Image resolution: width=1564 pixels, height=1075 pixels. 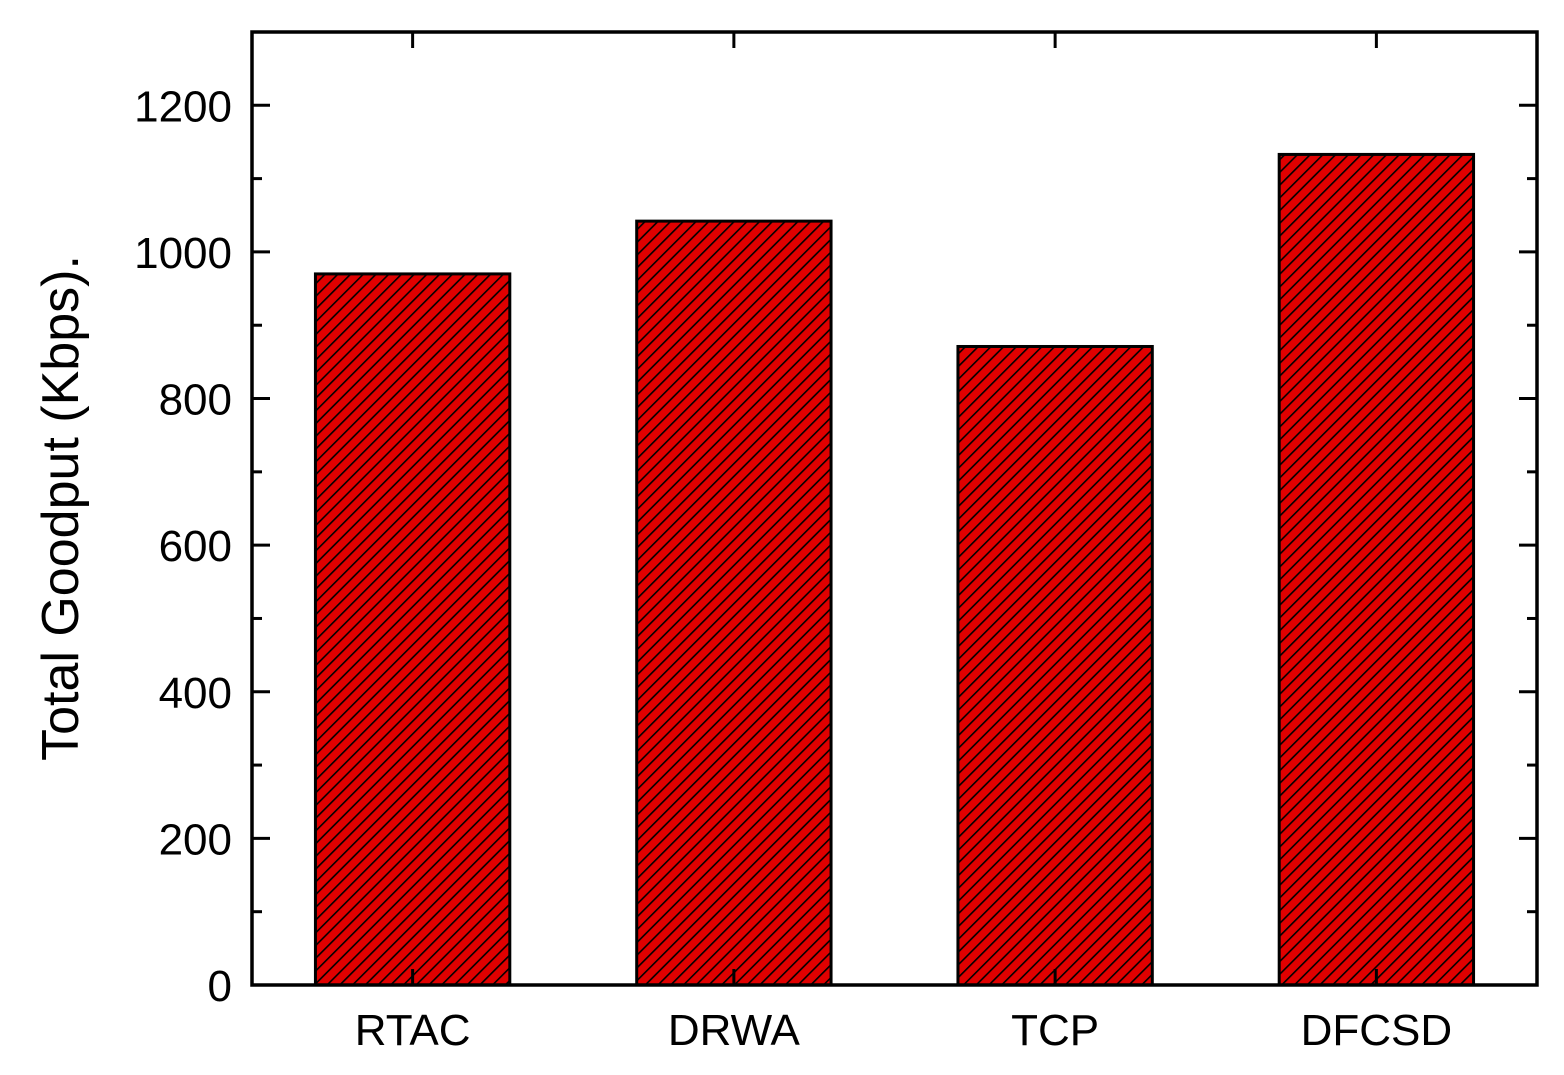 I want to click on x-tick-label-rtac: RTAC, so click(x=413, y=1030).